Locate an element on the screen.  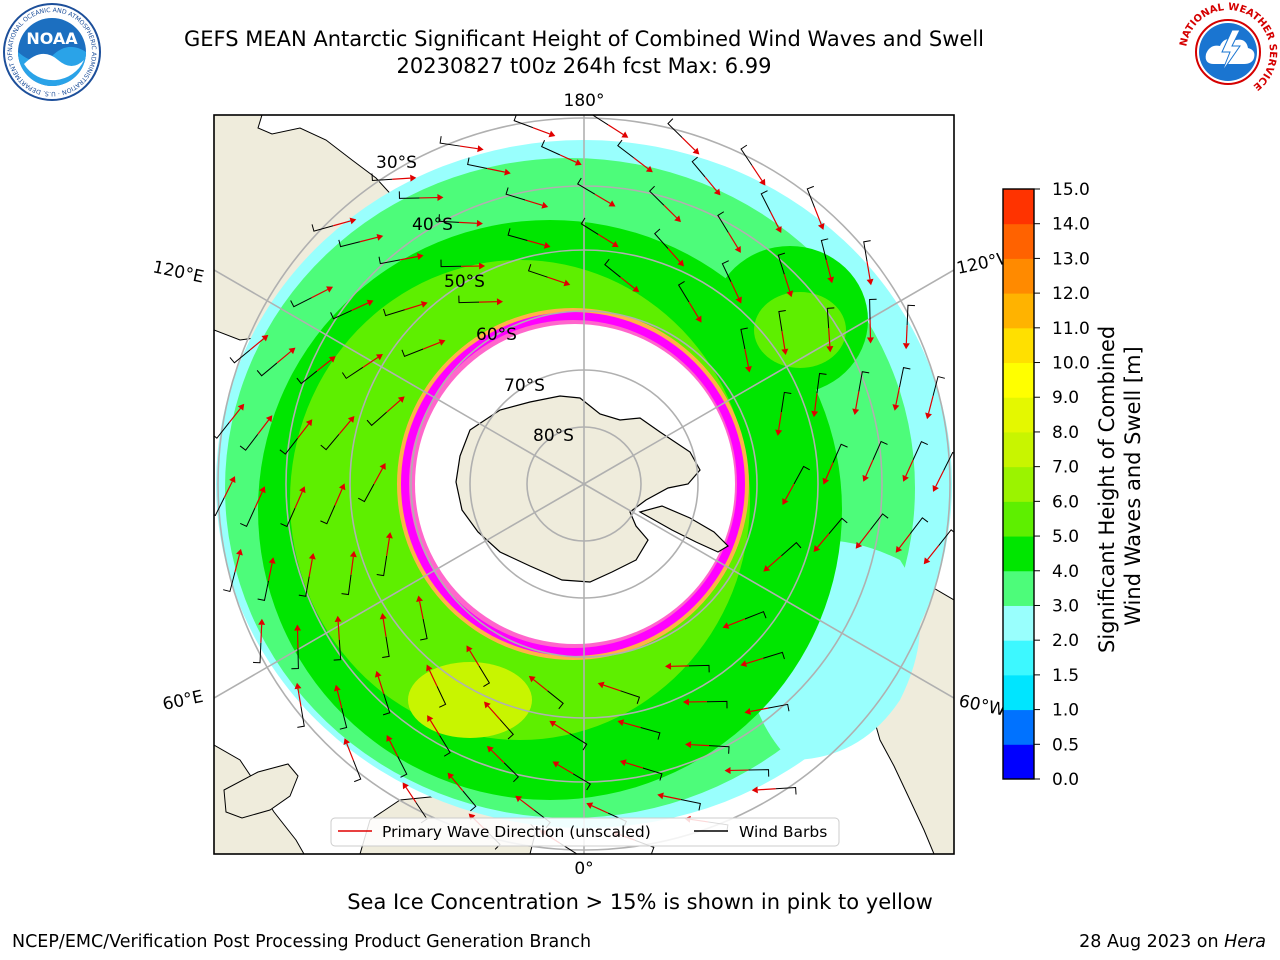
colorbar-frame is located at coordinates (1018, 484).